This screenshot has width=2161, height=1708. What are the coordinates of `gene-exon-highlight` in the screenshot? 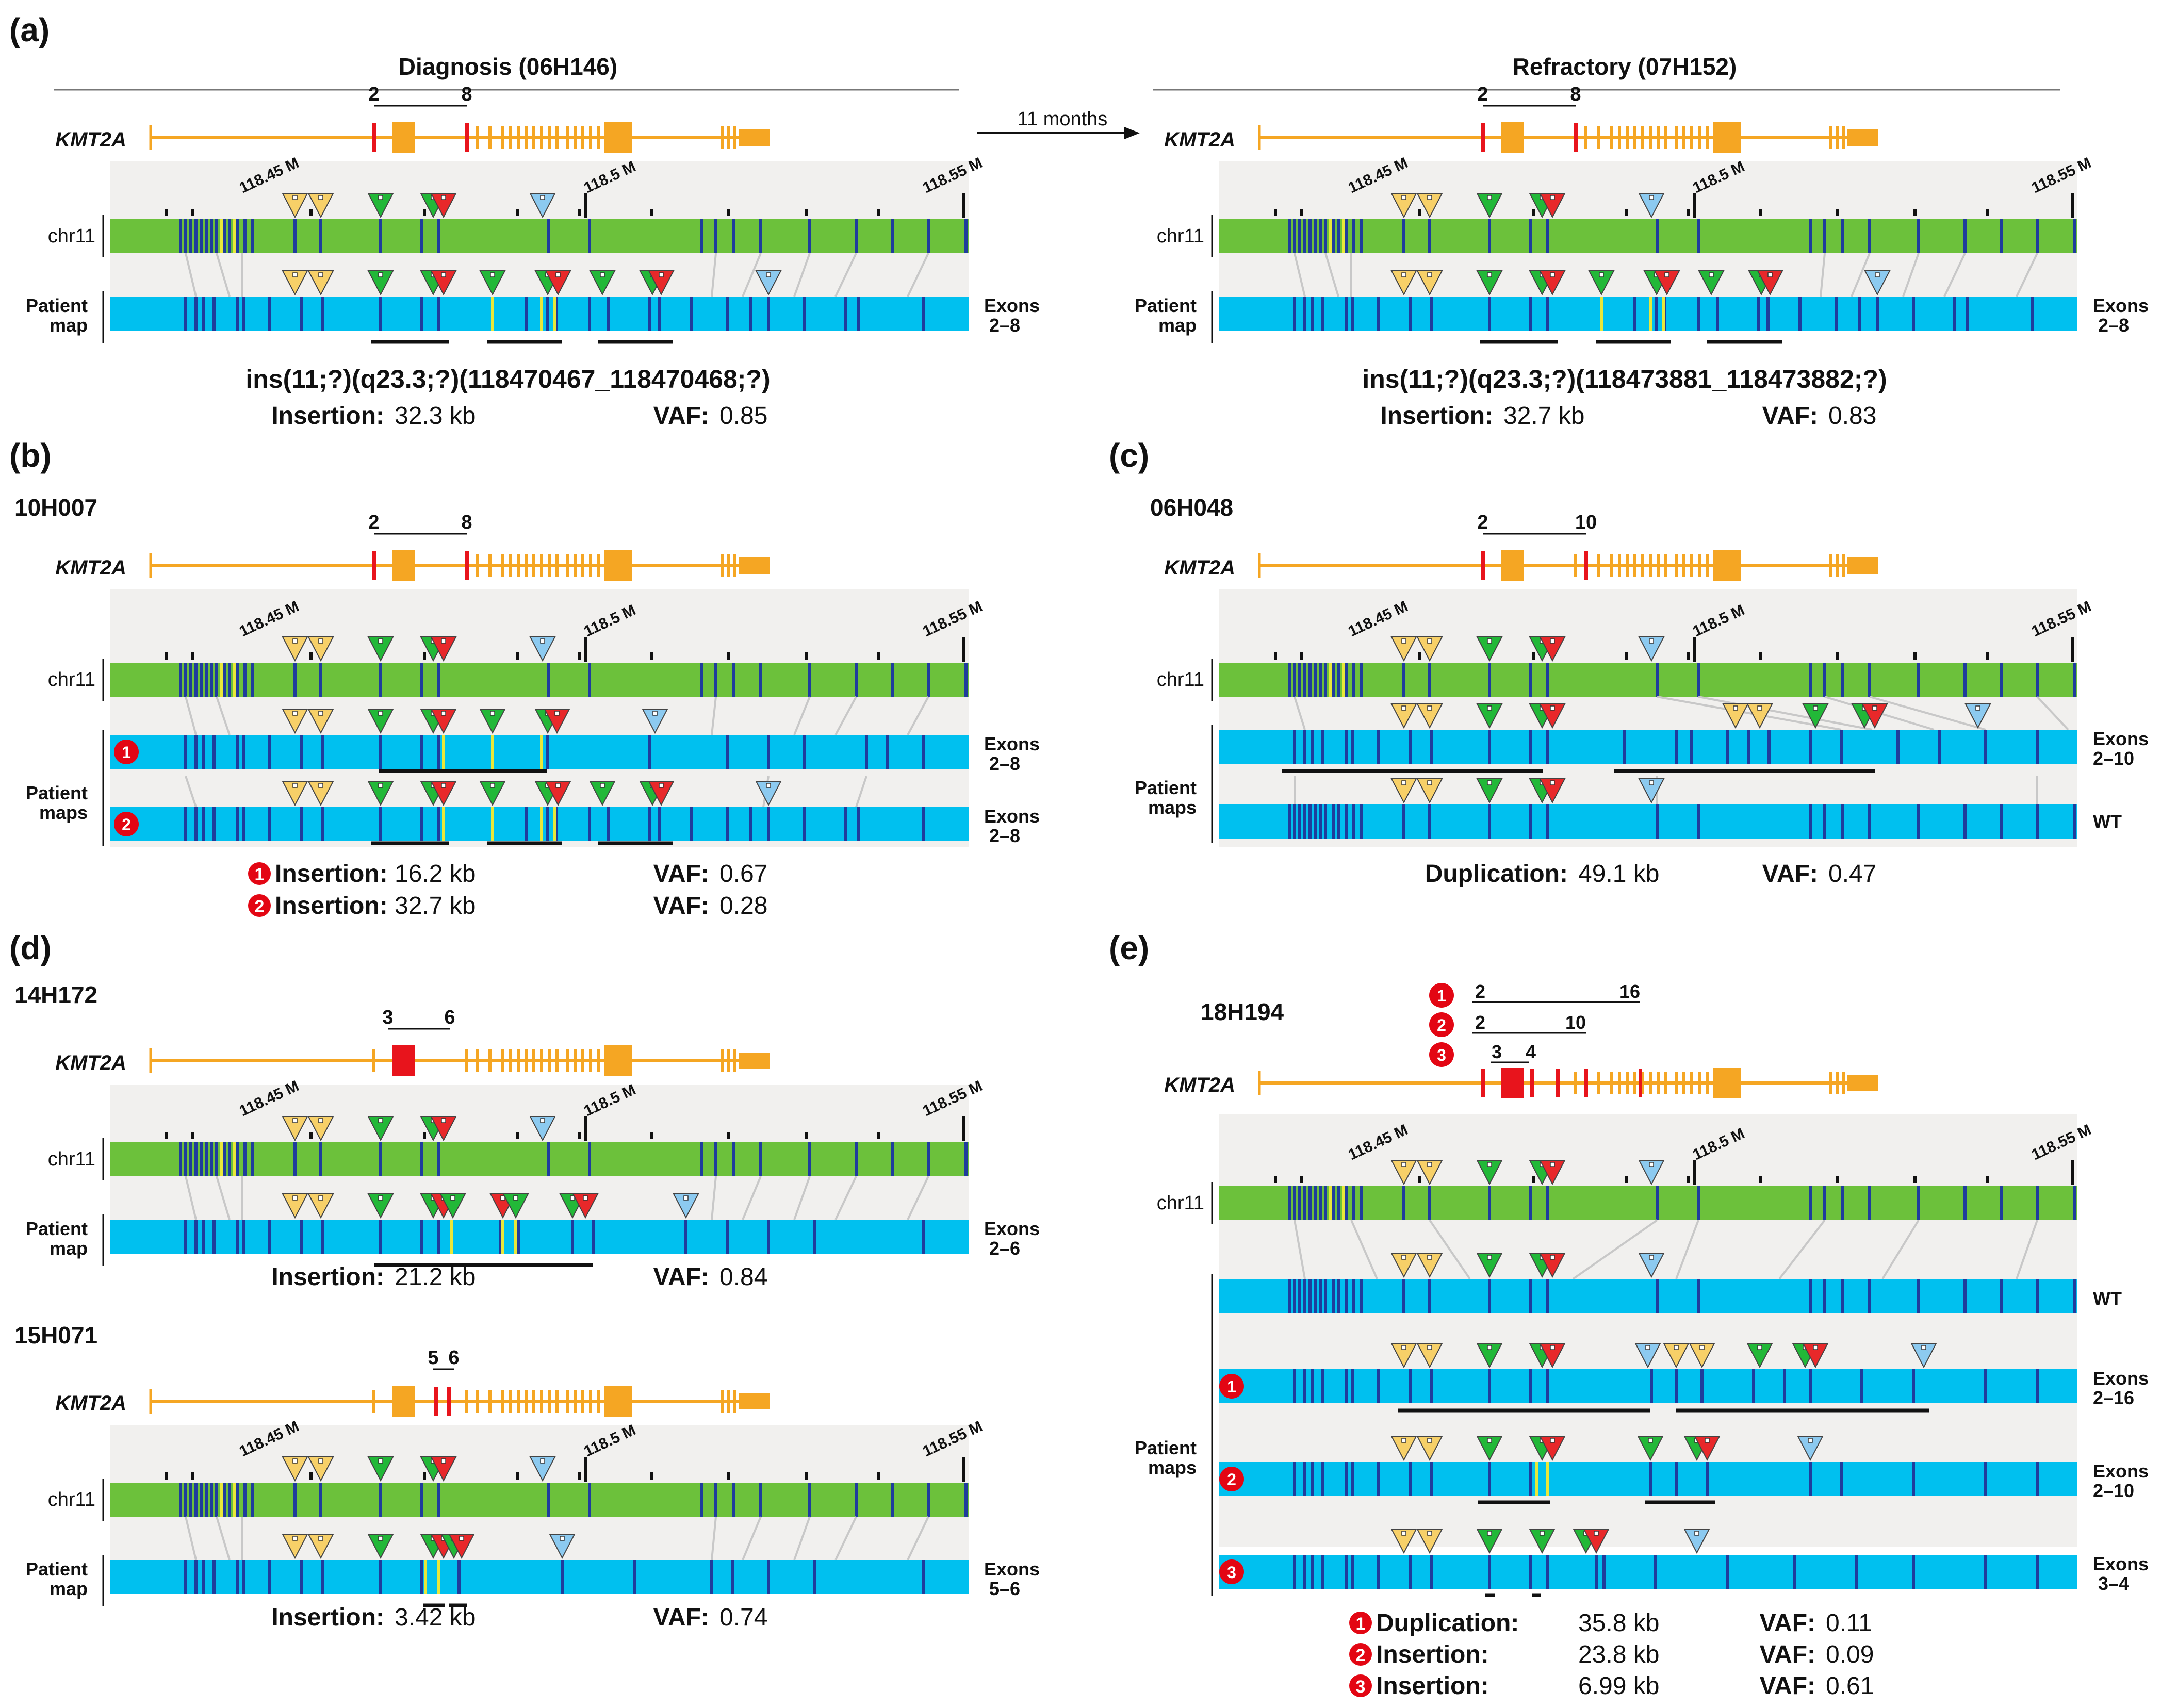 It's located at (1576, 137).